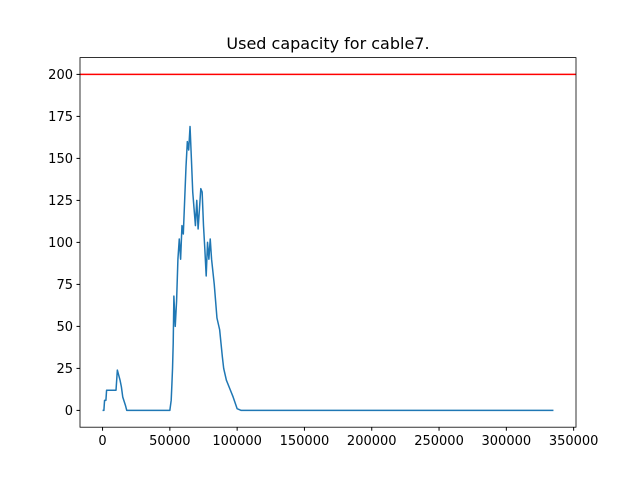 Image resolution: width=640 pixels, height=480 pixels. Describe the element at coordinates (507, 441) in the screenshot. I see `x-tick-label: 300000` at that location.